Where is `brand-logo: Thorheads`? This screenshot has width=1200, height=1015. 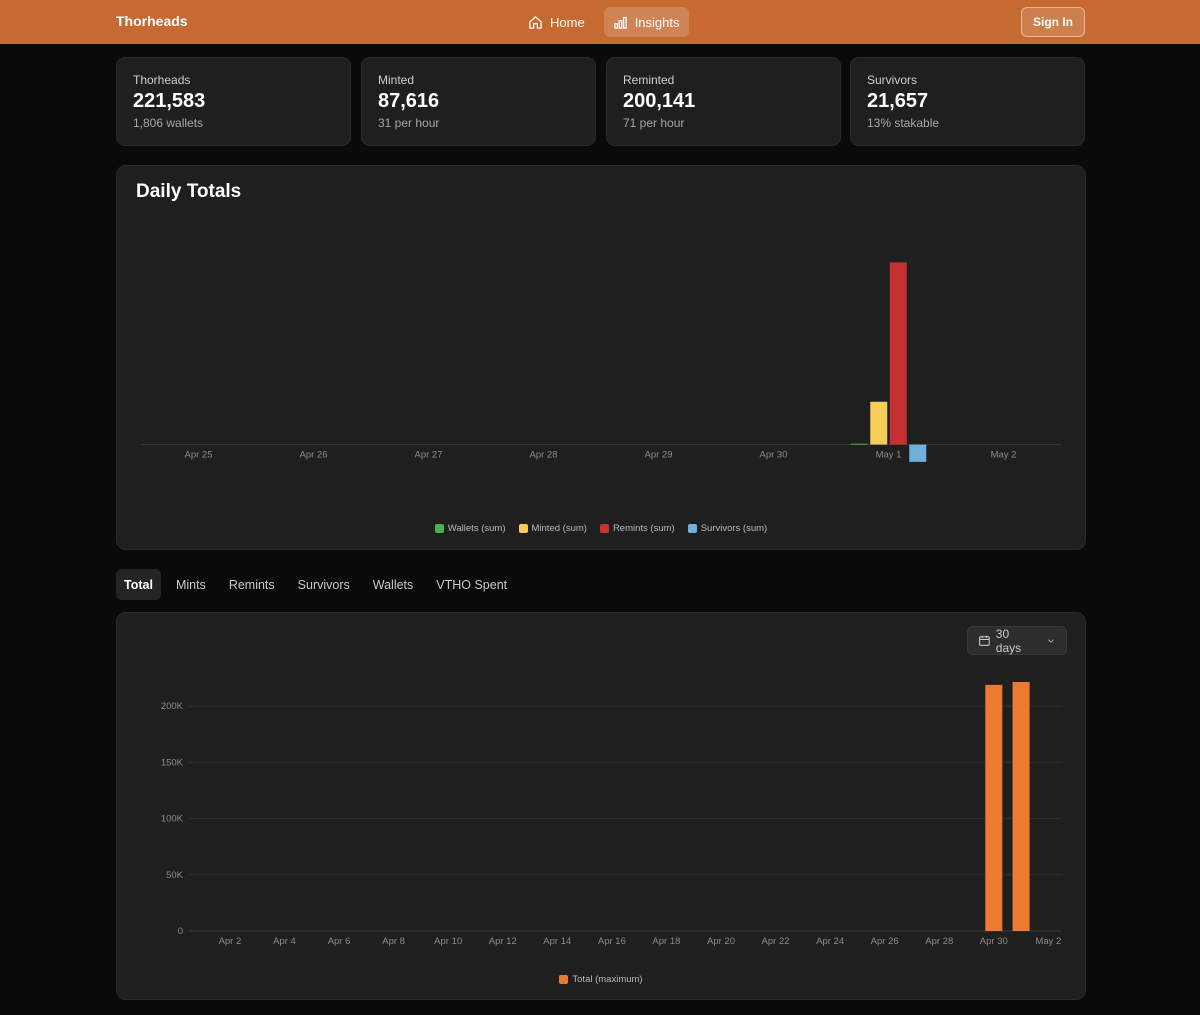 brand-logo: Thorheads is located at coordinates (152, 21).